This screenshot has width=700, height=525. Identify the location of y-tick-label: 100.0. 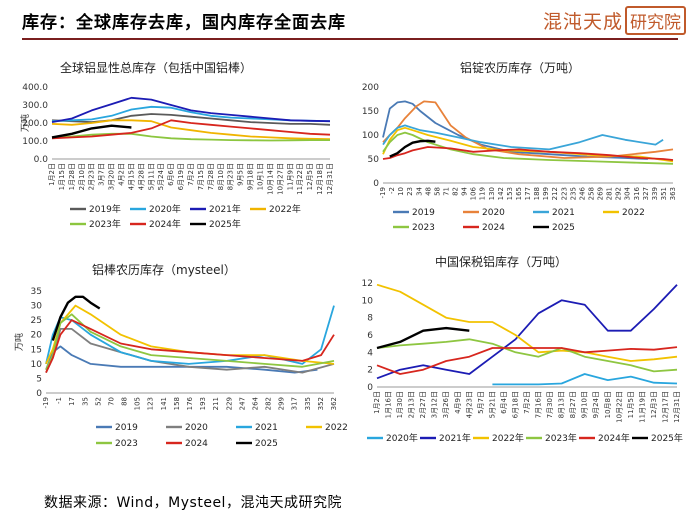
(35, 142).